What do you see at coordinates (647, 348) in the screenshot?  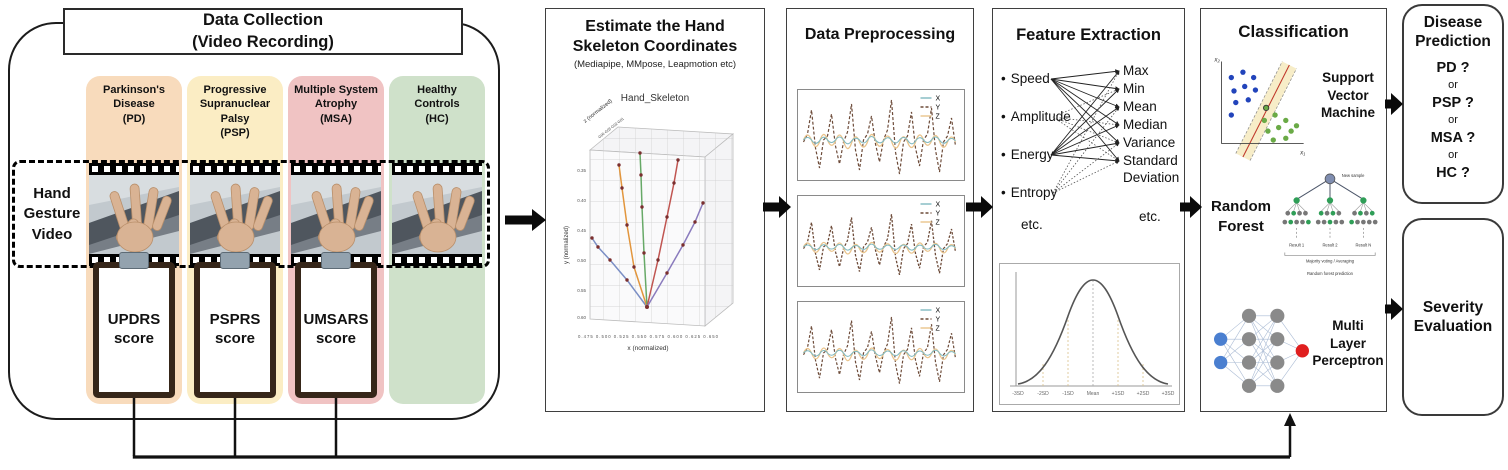 I see `x-axis-label: x (normalized)` at bounding box center [647, 348].